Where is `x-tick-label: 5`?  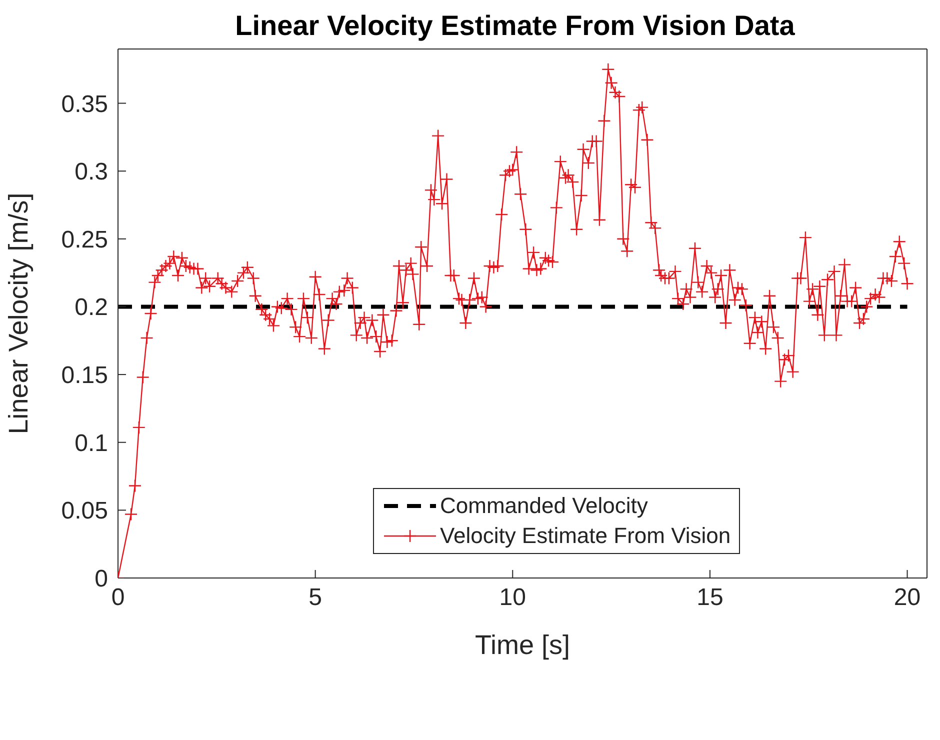
x-tick-label: 5 is located at coordinates (315, 598).